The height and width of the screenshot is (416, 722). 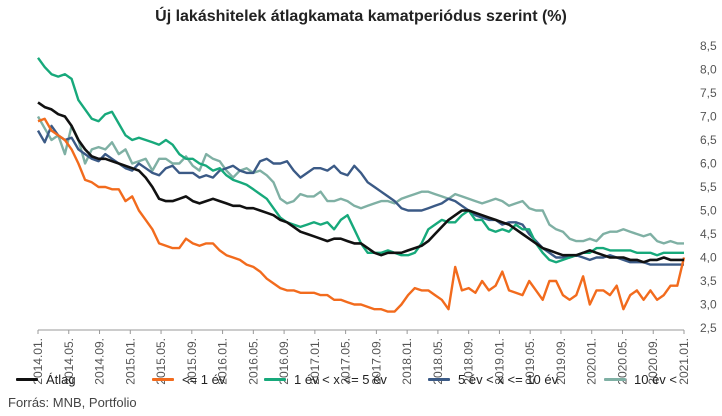 I want to click on x-tick-label: 2016.09., so click(x=284, y=361).